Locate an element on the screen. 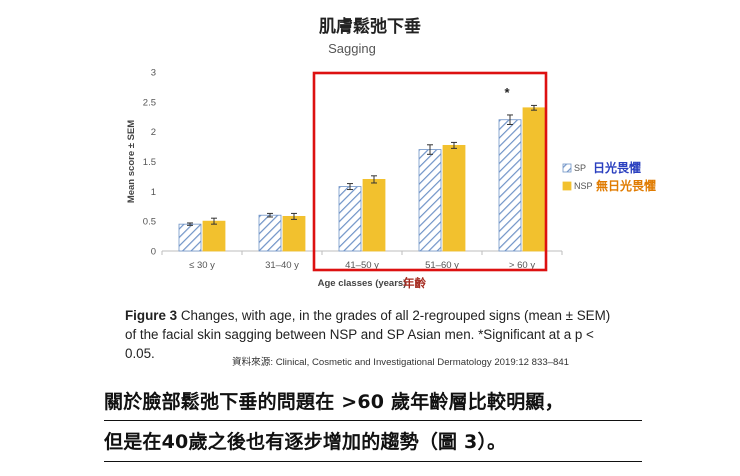  x-axis-label-chinese: 年齡 is located at coordinates (414, 283).